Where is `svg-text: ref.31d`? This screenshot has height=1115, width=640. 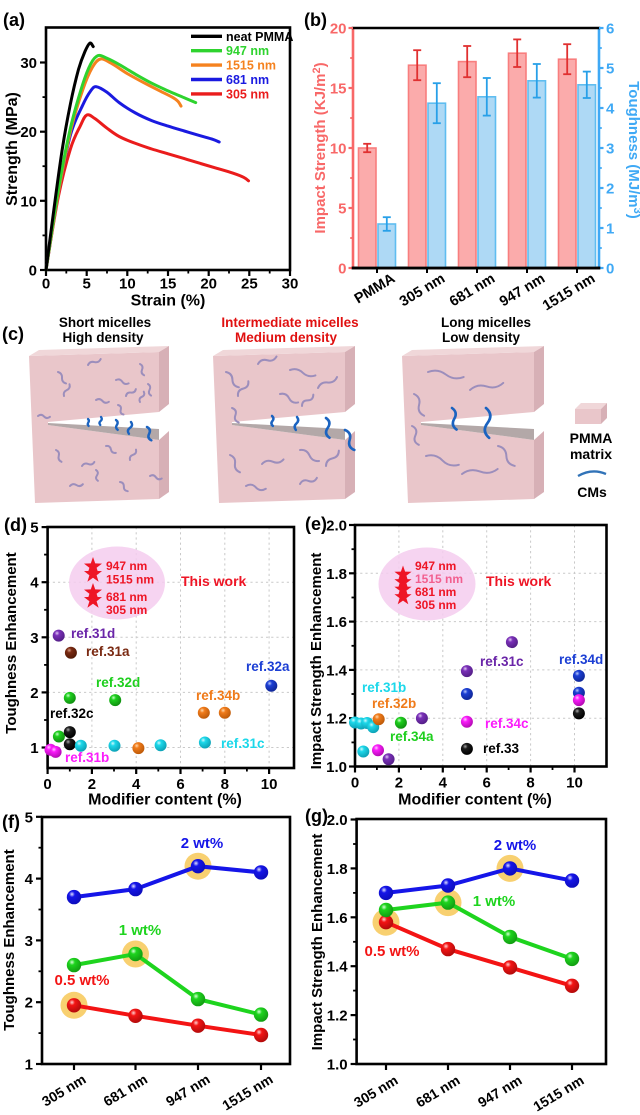
svg-text: ref.31d is located at coordinates (93, 633).